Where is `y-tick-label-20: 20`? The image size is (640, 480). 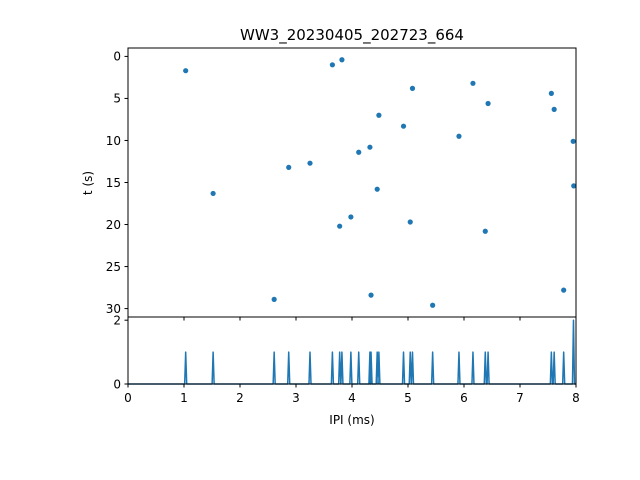 y-tick-label-20: 20 is located at coordinates (113, 225).